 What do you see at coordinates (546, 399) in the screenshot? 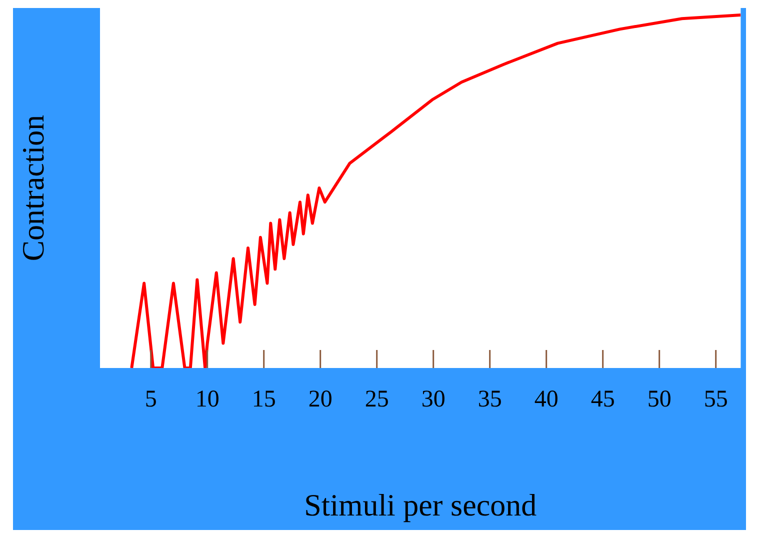
I see `x-tick-label: 40` at bounding box center [546, 399].